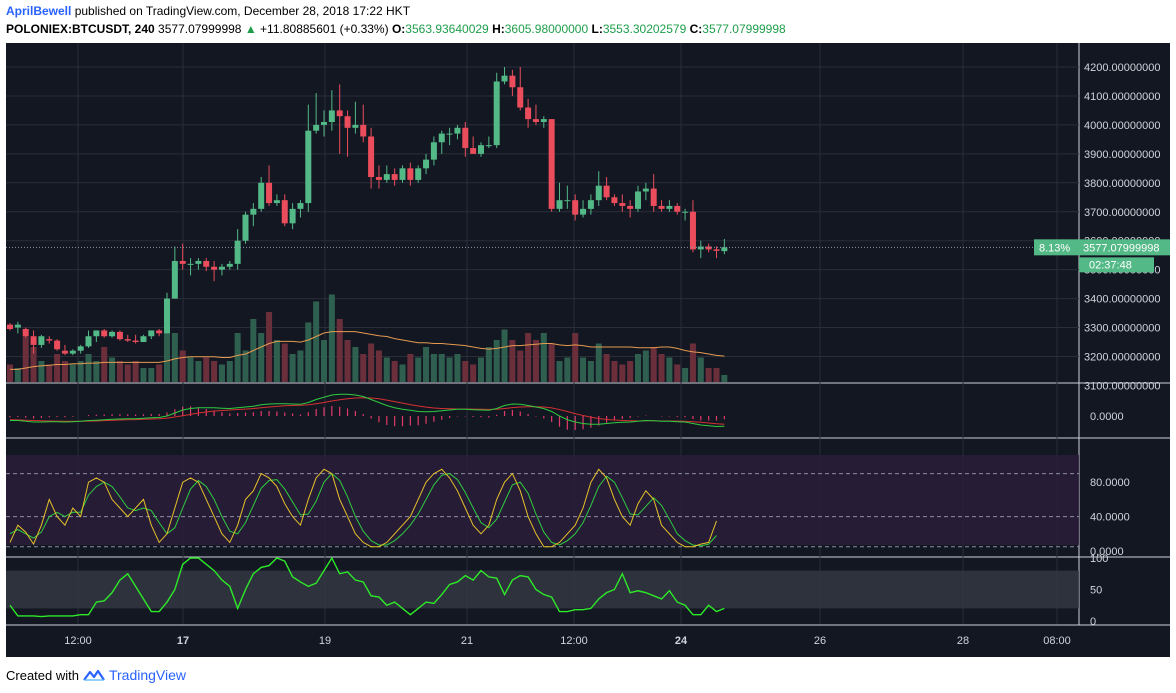 The width and height of the screenshot is (1176, 693). Describe the element at coordinates (1096, 591) in the screenshot. I see `oscillator-tick-label: 50` at that location.